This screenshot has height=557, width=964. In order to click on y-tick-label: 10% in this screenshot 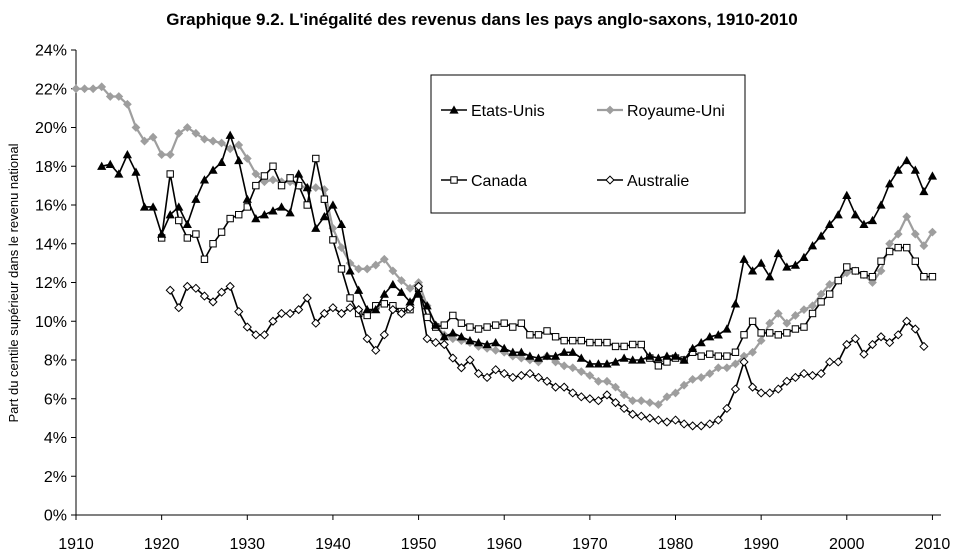, I will do `click(51, 322)`.